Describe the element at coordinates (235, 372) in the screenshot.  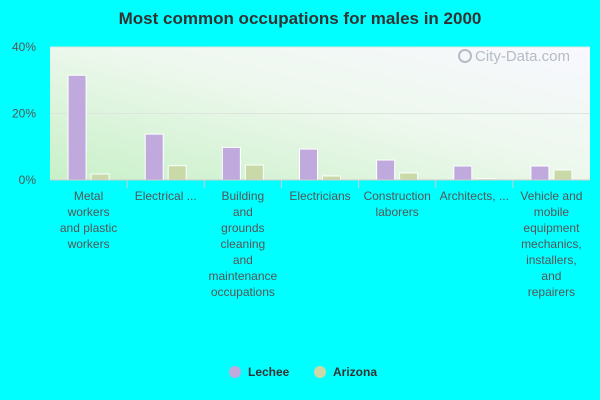
I see `legend-marker-lechee` at that location.